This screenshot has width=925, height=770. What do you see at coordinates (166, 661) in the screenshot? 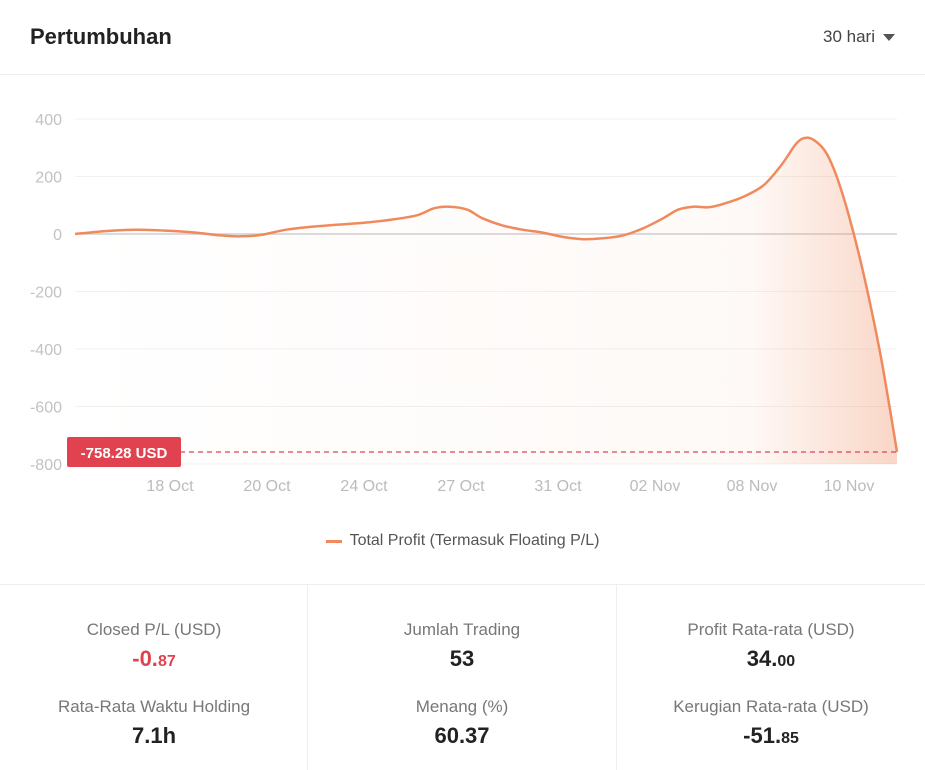
I see `stat-value-dec: 87` at bounding box center [166, 661].